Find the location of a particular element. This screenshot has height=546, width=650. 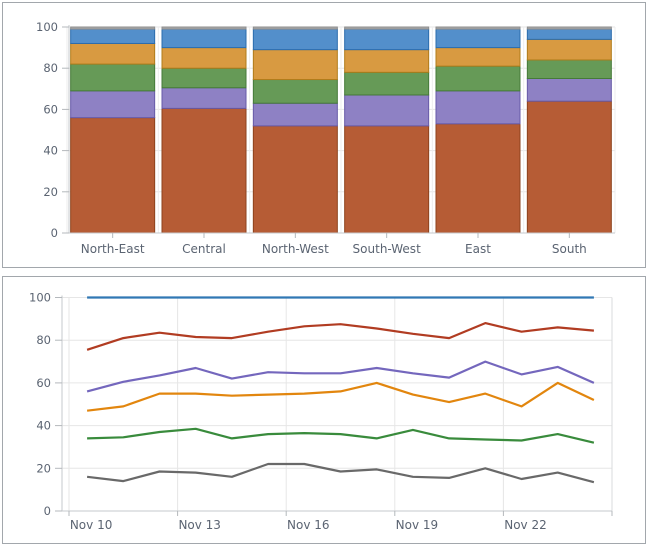

category-label: North-West is located at coordinates (295, 249).